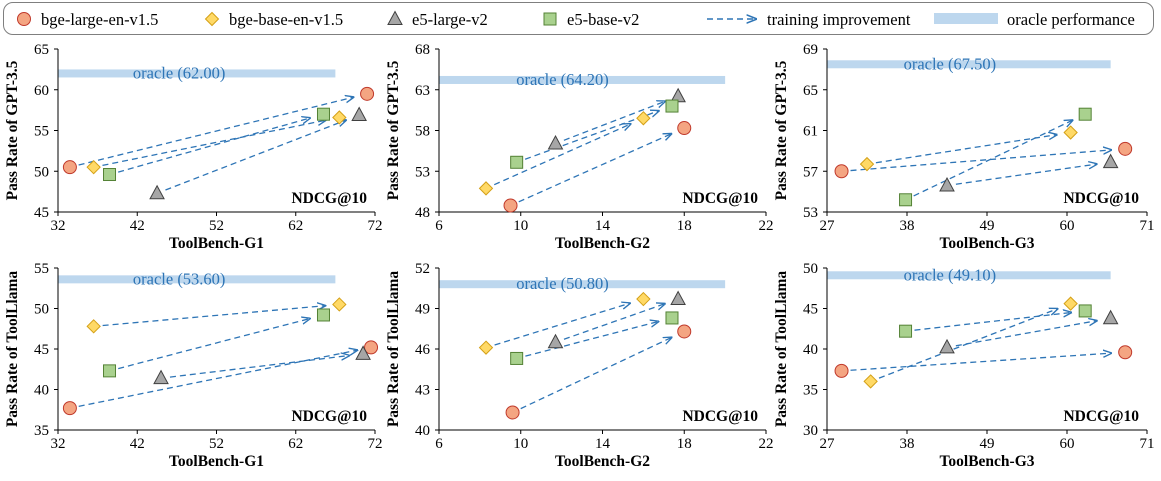  I want to click on x-tick-label: 27, so click(828, 226).